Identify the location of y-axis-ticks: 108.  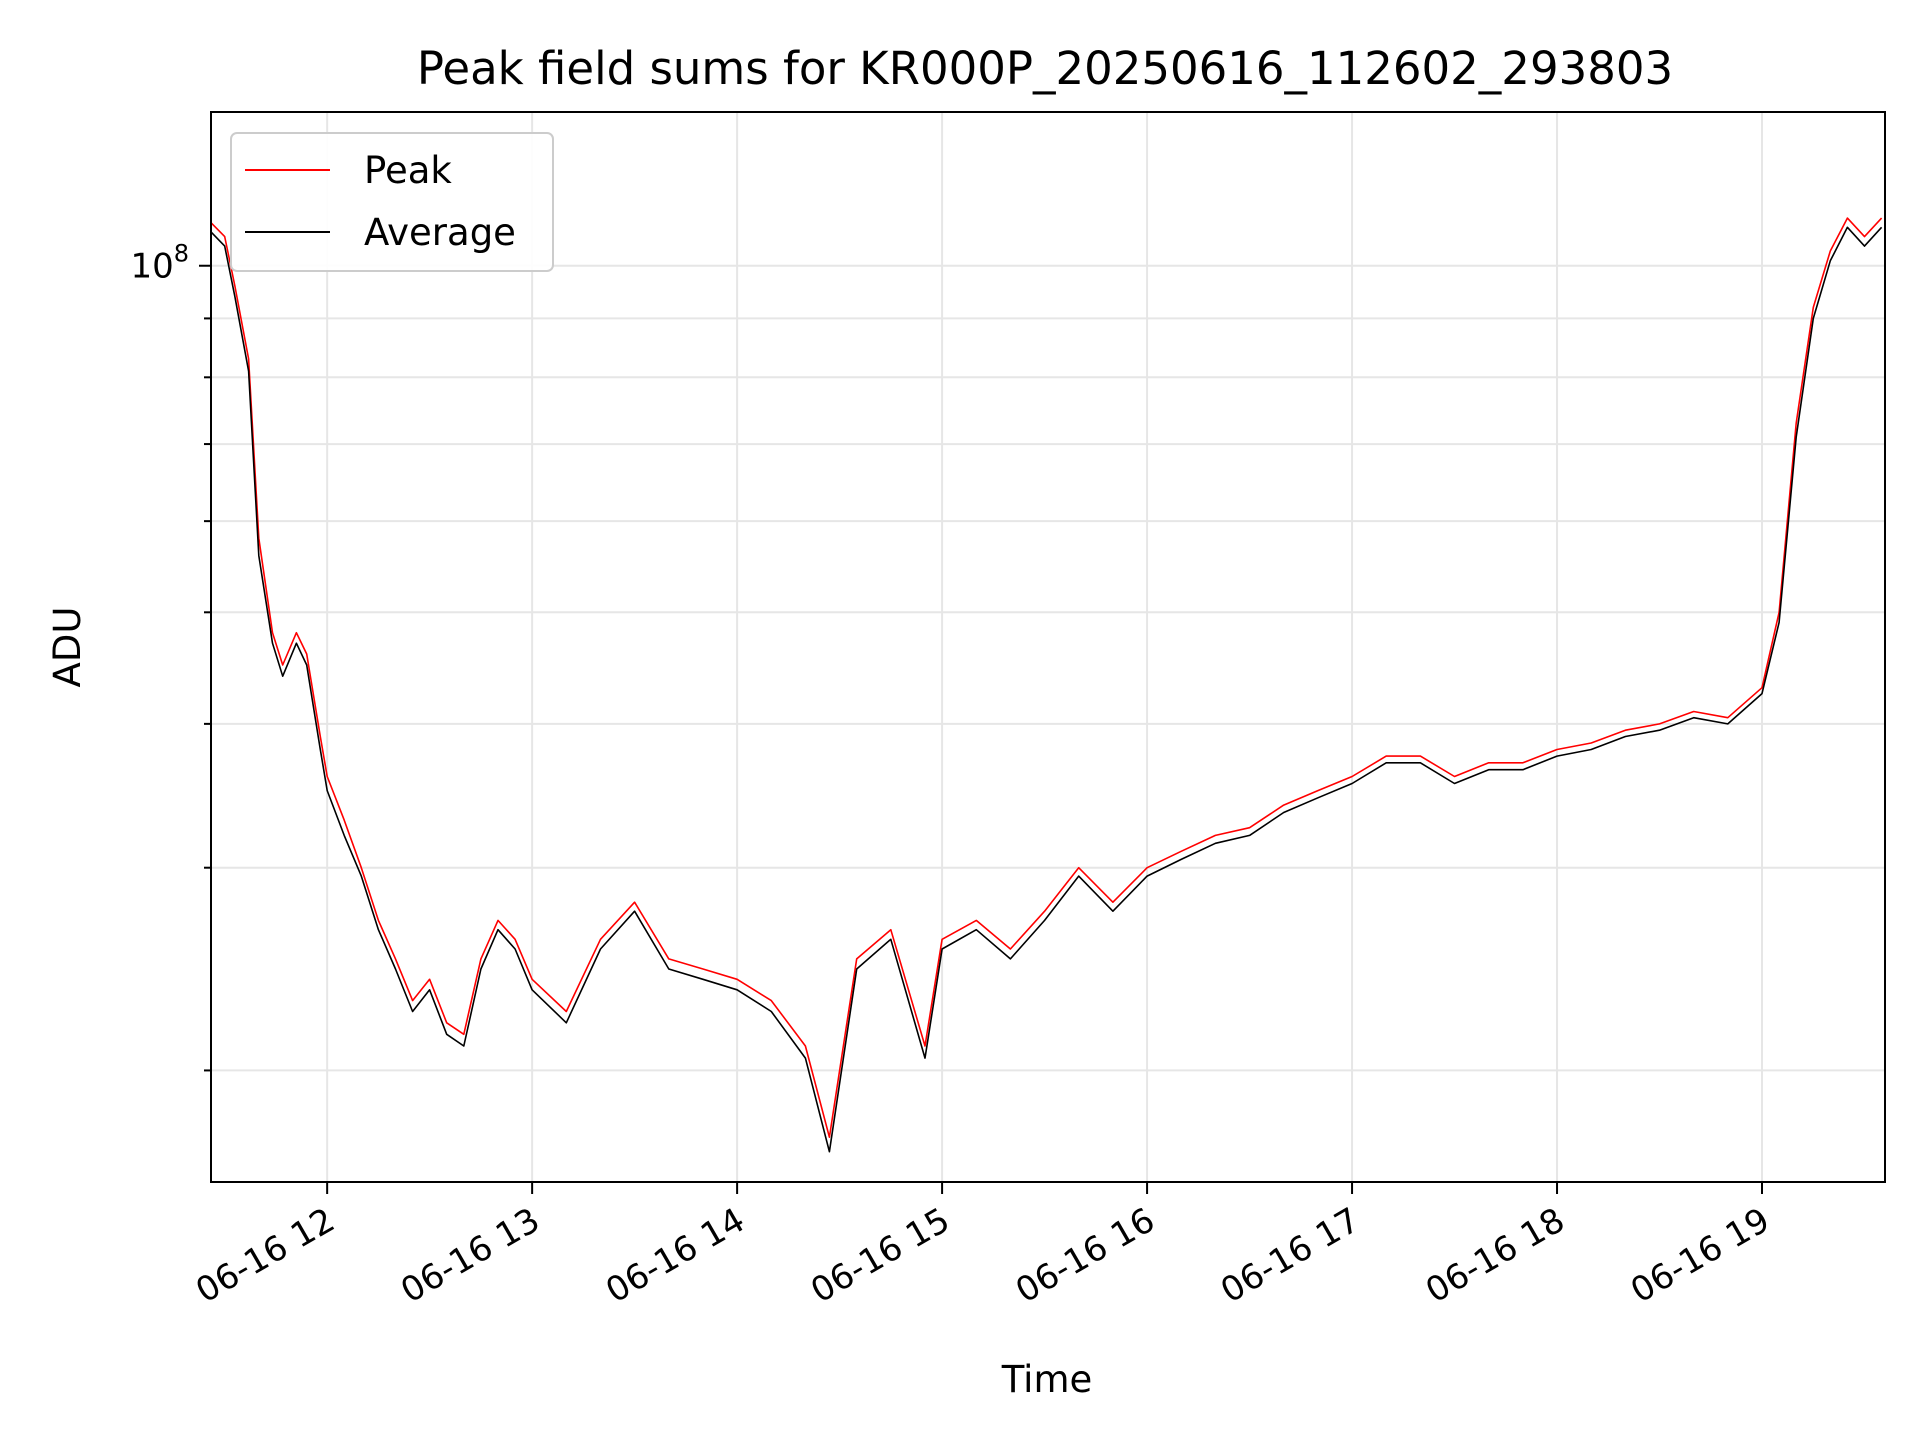
(170, 656).